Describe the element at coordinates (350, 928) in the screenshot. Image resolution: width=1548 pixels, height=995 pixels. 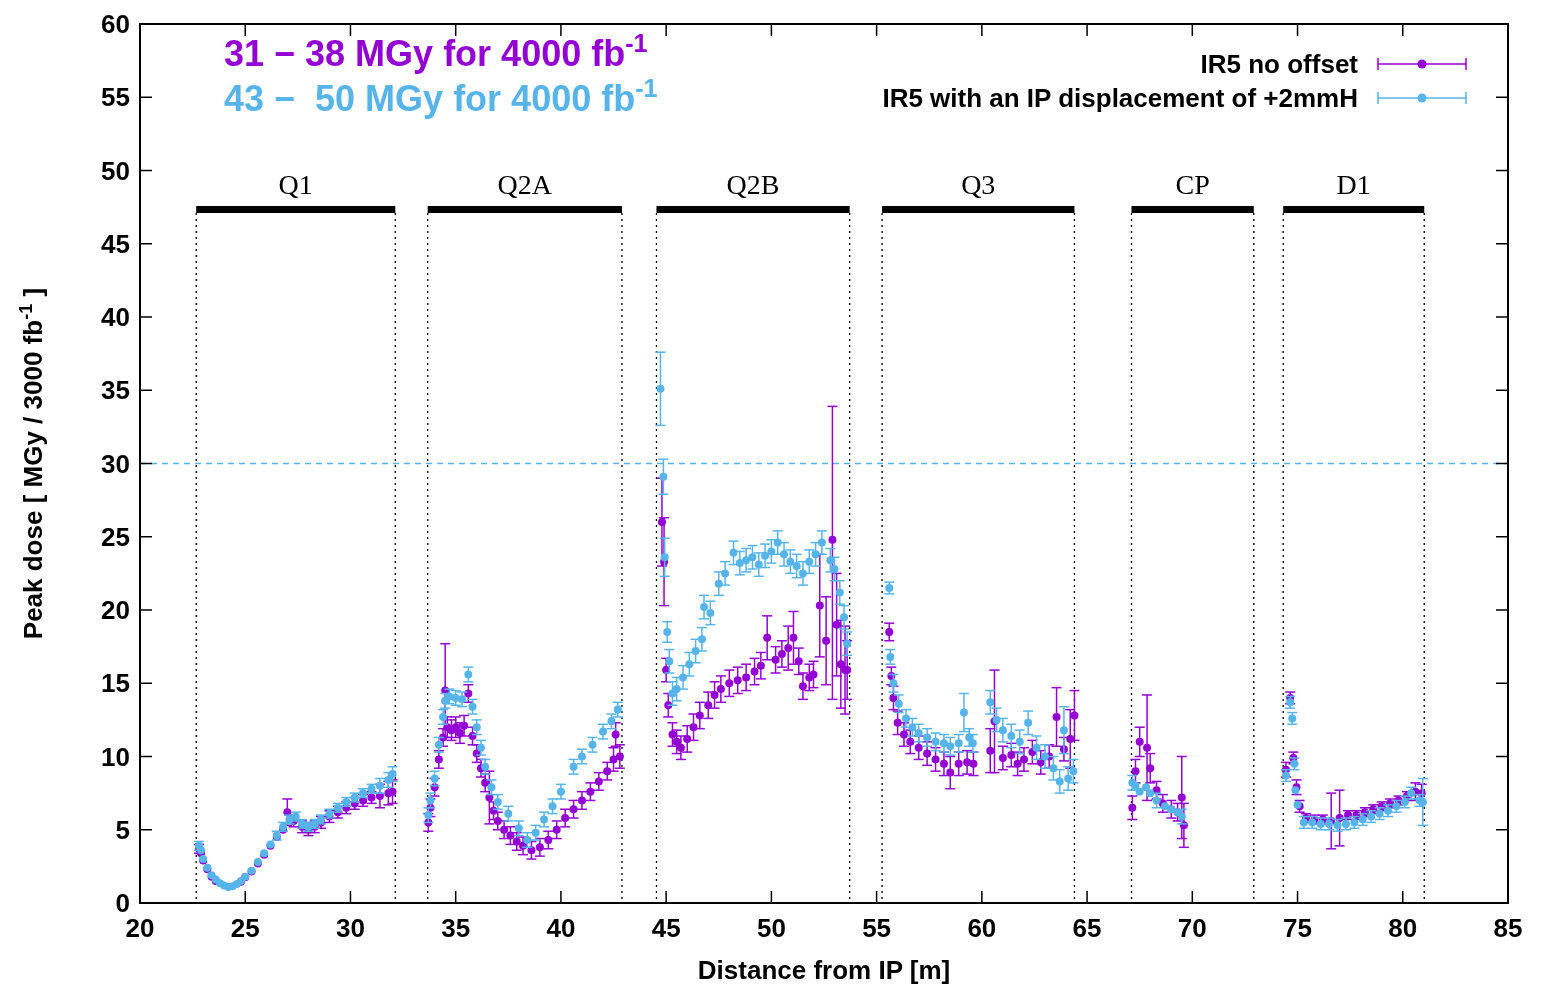
I see `x-tick-label: 30` at that location.